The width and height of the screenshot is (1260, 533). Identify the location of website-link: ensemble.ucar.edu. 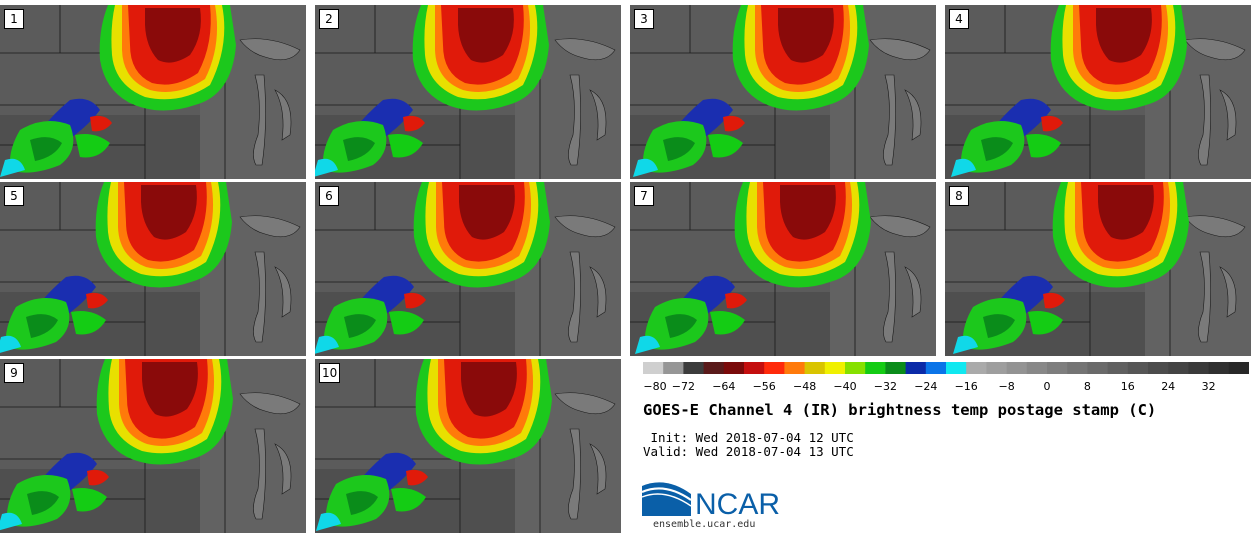
(704, 524).